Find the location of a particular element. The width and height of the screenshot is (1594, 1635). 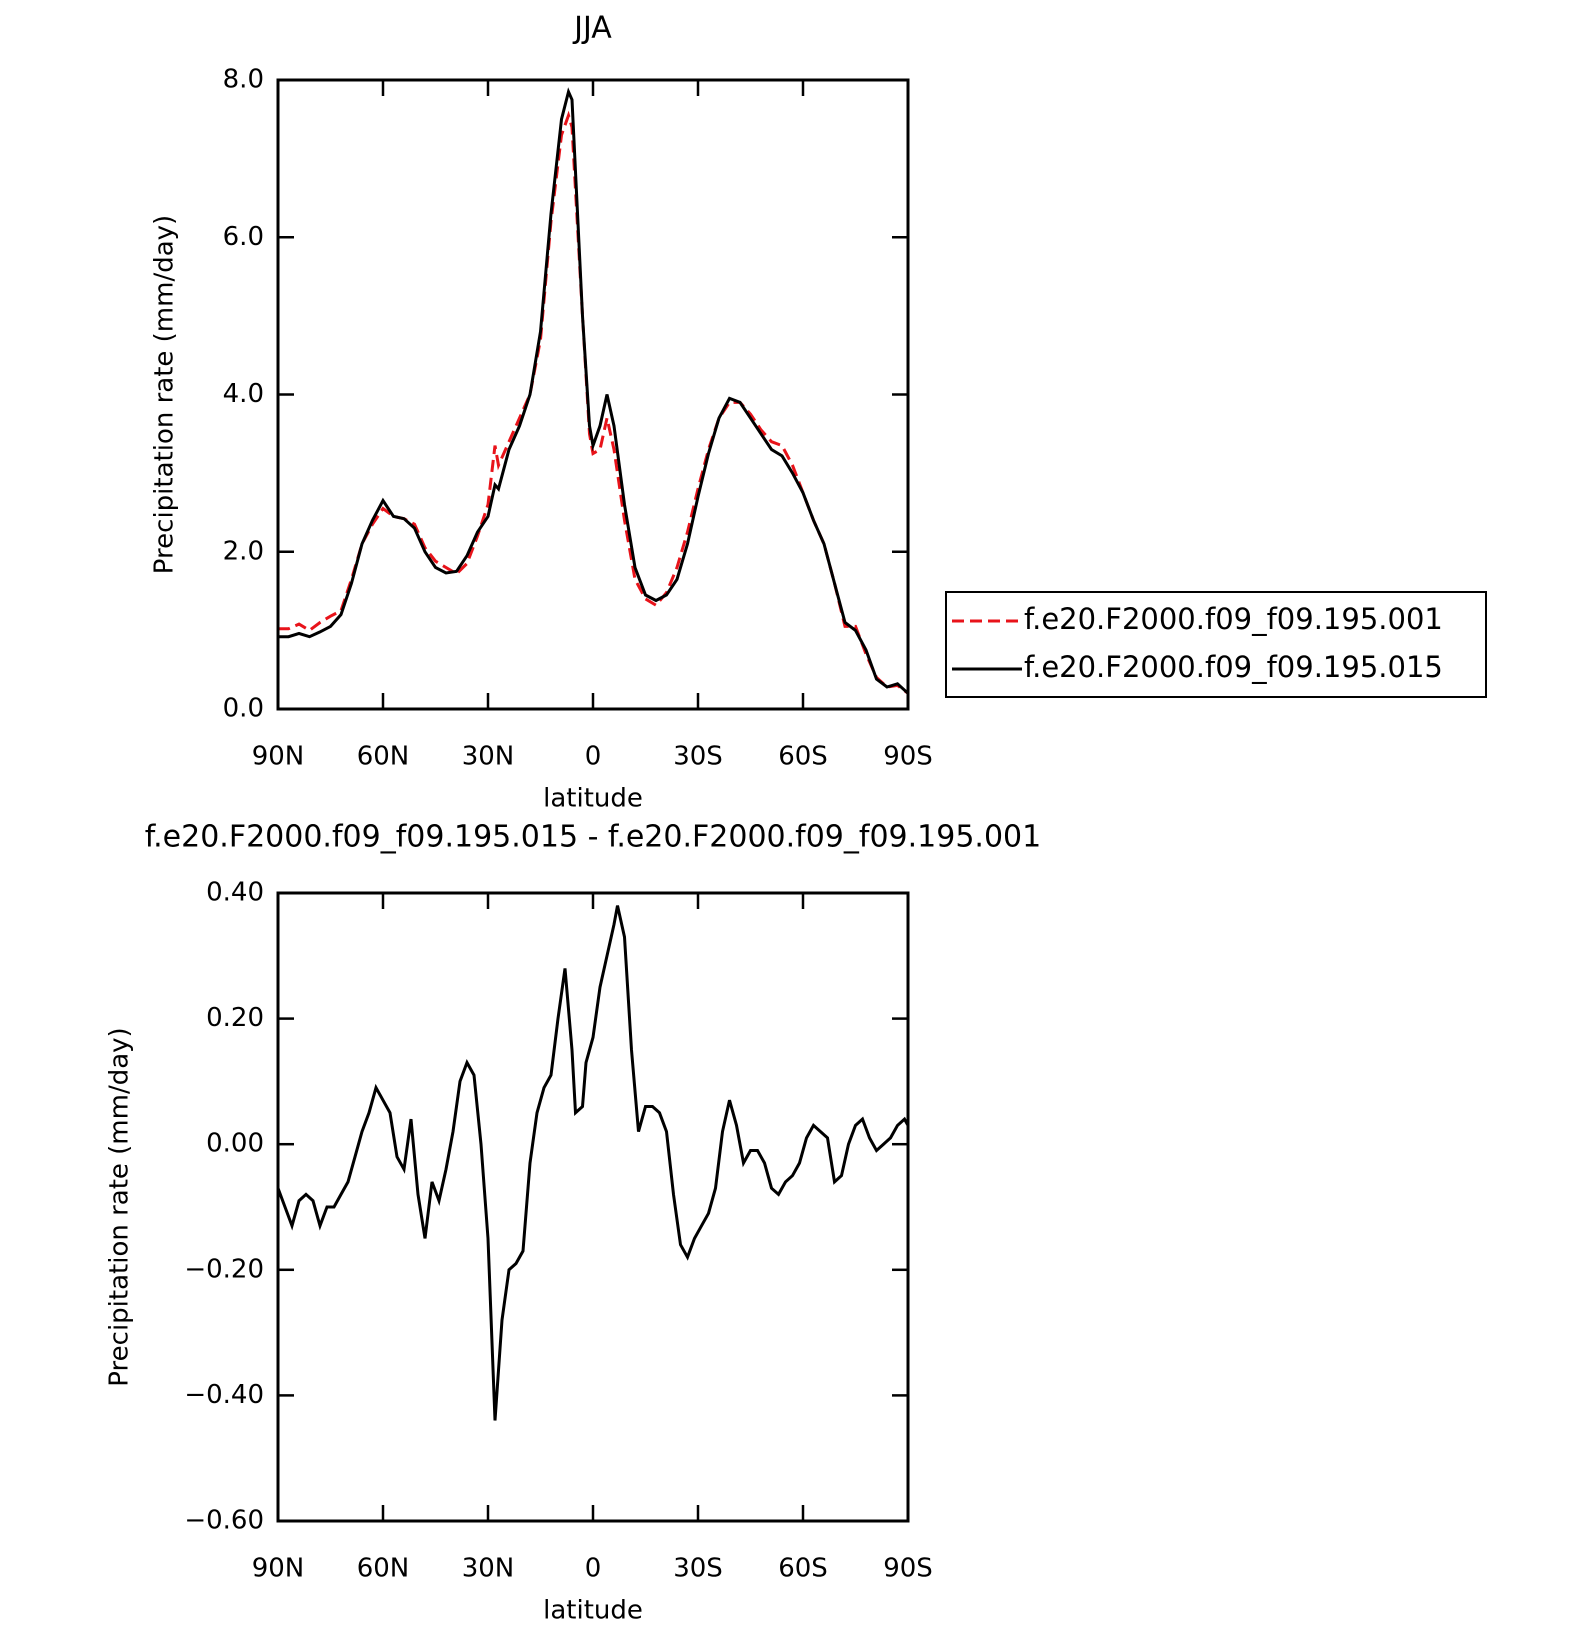

y-tick-label: 0.40 is located at coordinates (235, 893).